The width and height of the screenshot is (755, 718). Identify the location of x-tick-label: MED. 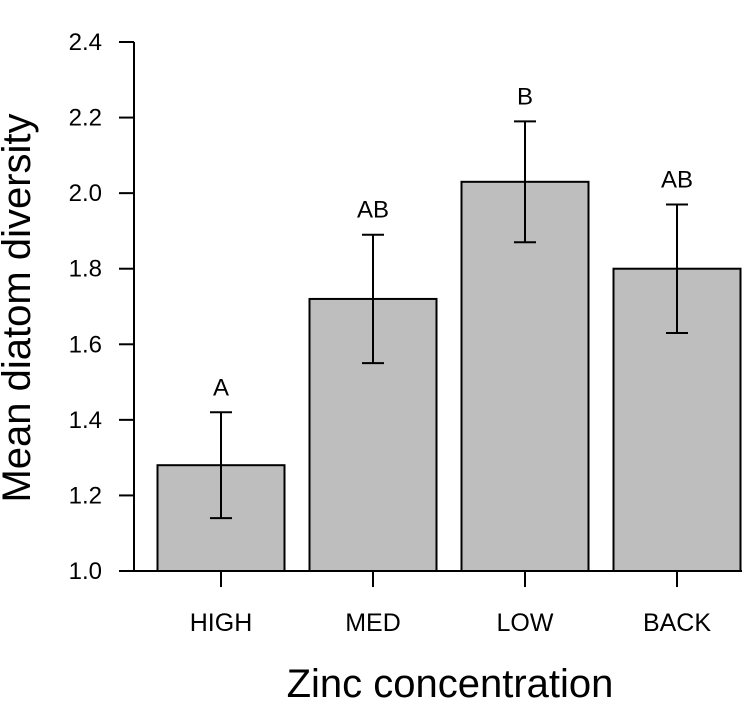
(373, 623).